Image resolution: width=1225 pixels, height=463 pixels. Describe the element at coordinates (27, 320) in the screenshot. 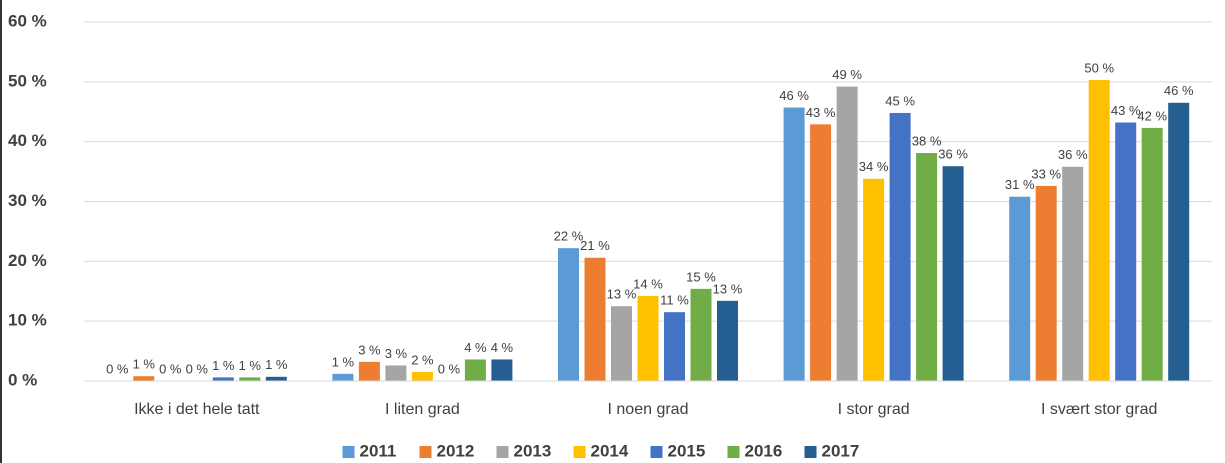

I see `y-tick-label: 10 %` at that location.